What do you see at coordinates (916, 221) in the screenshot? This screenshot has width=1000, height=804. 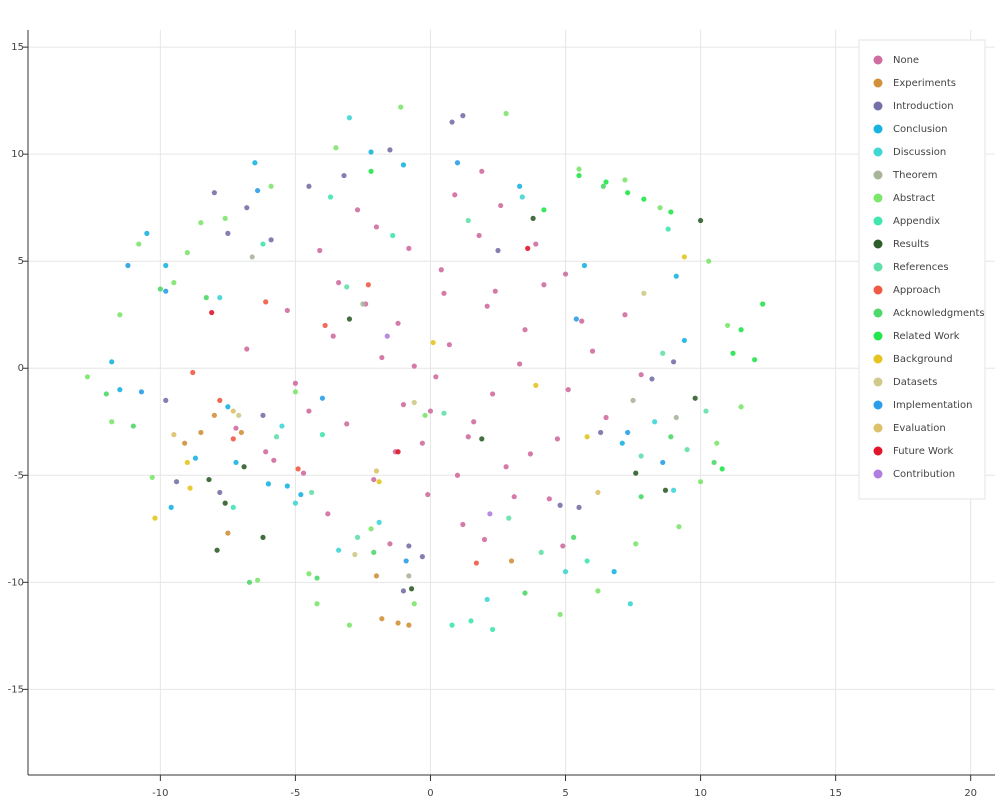 I see `legend-label: Appendix` at bounding box center [916, 221].